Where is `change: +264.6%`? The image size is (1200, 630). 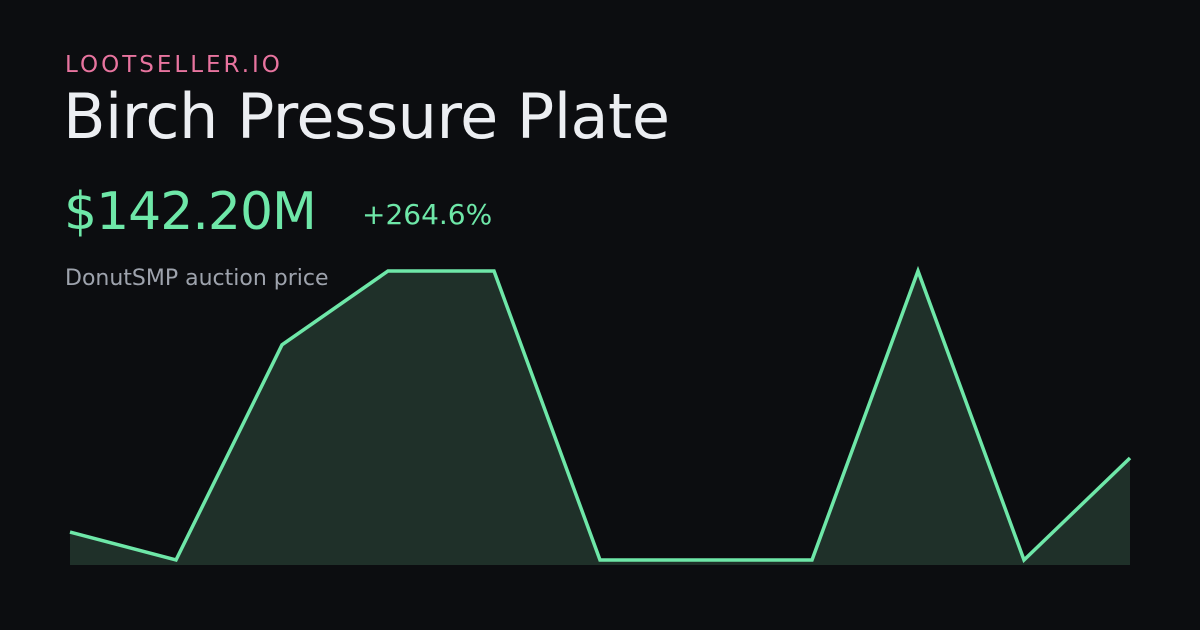
change: +264.6% is located at coordinates (427, 214).